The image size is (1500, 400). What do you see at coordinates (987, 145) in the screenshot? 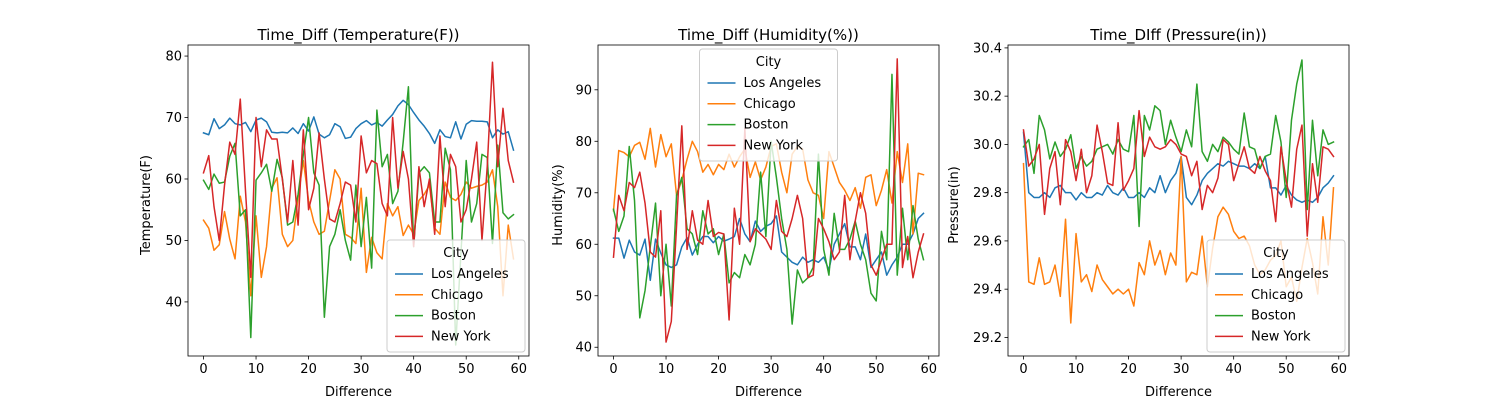
I see `y-tick-label: 30.0` at bounding box center [987, 145].